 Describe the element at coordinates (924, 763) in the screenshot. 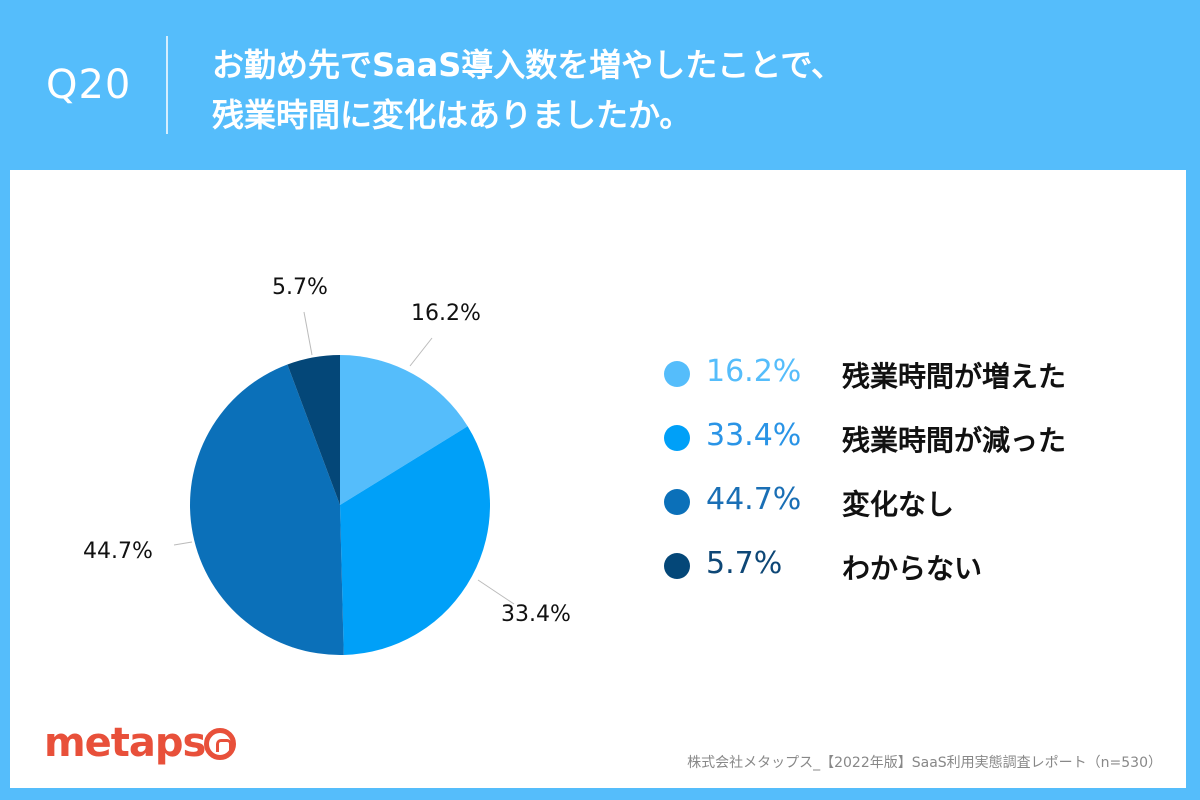

I see `source-note: 株式会社メタップス_【2022年版】SaaS利用実態調査レポート（n=530）` at that location.